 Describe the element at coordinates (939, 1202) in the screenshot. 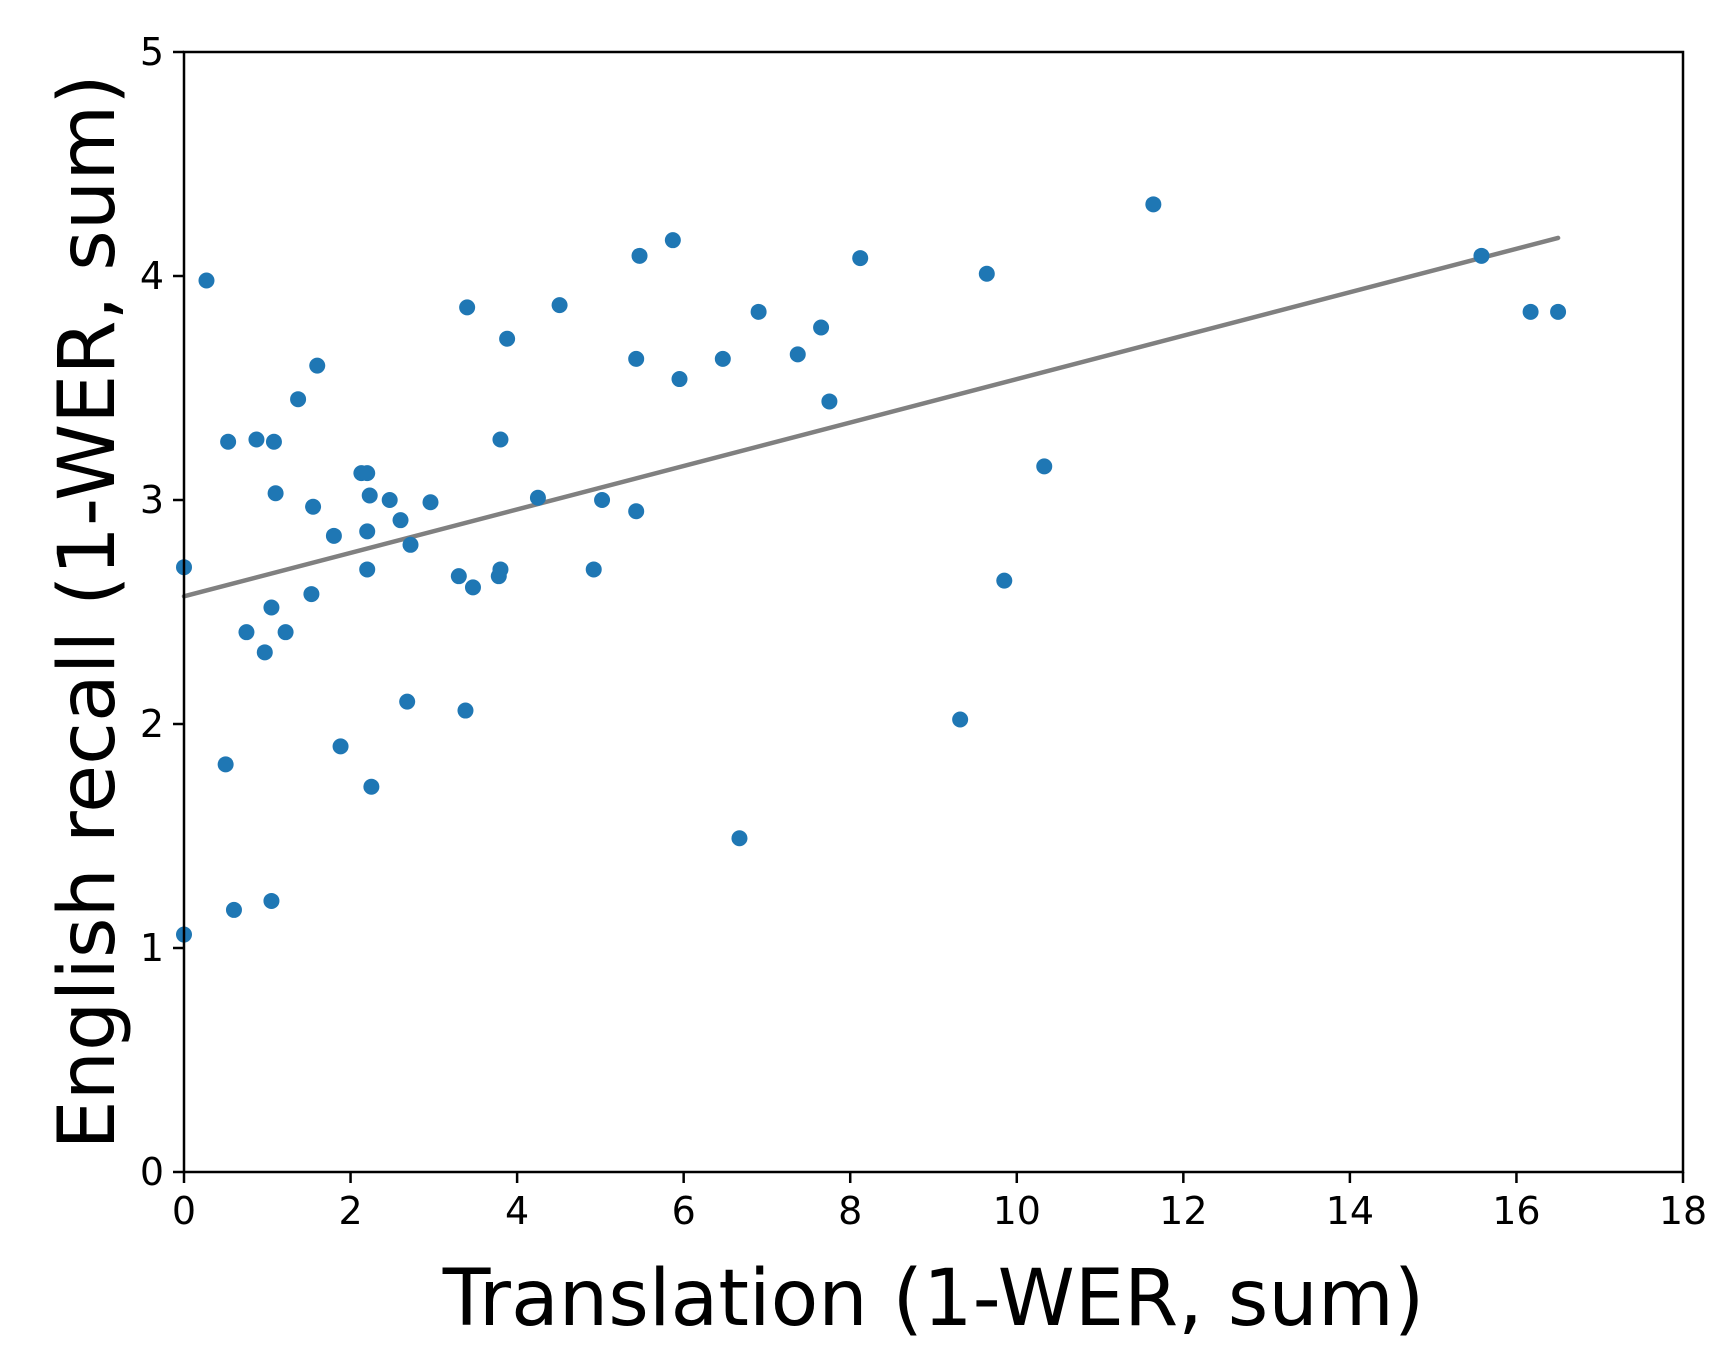

I see `x-axis-ticks: 0 2 4 6 8 10 12 14 16 18` at that location.